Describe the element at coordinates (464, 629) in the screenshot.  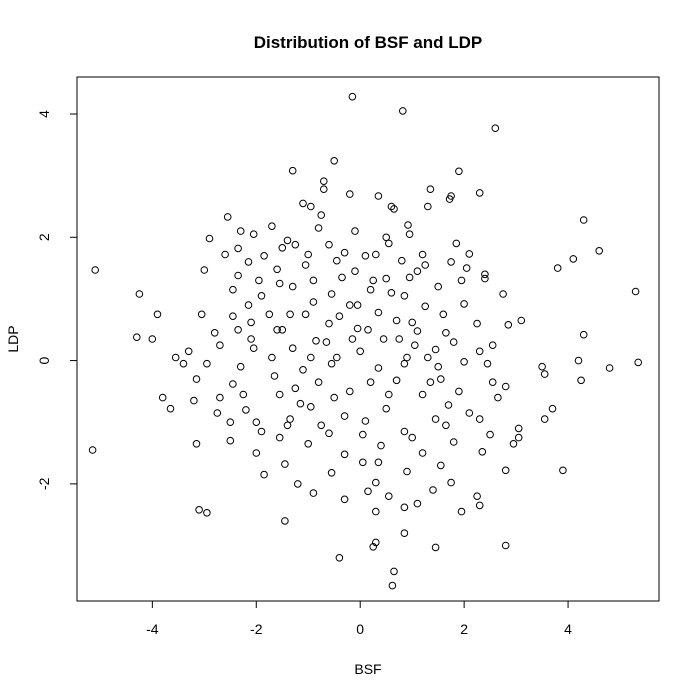
I see `x-tick-label: 2` at that location.